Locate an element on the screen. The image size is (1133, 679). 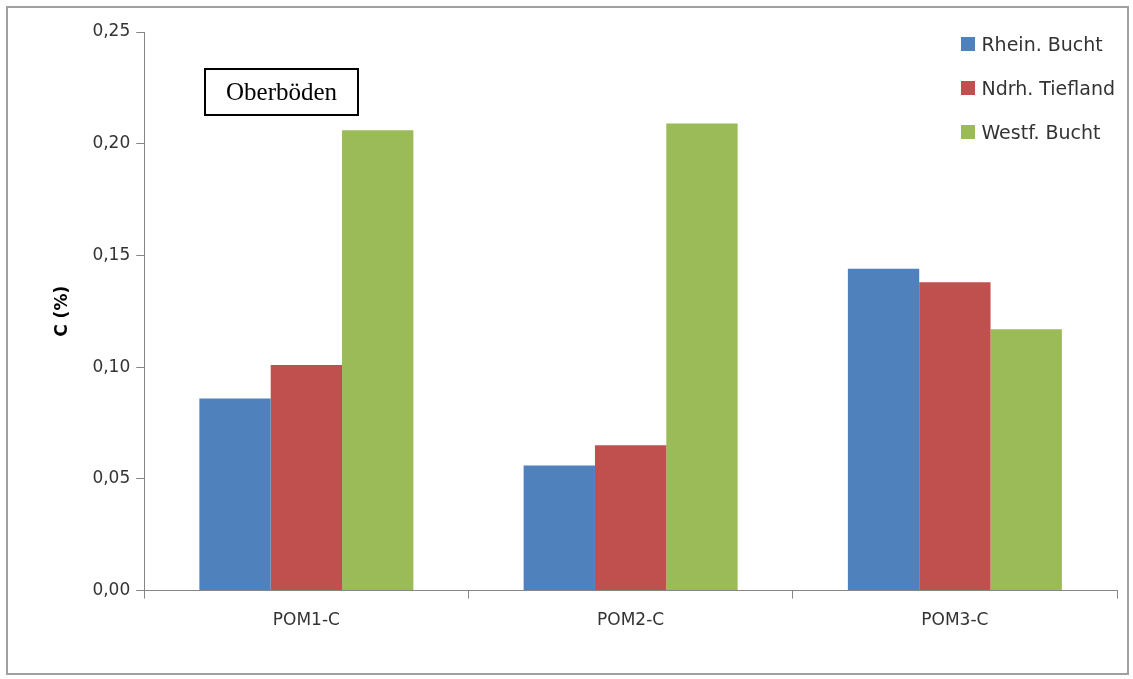
y-tick-label: 0,25 is located at coordinates (111, 30).